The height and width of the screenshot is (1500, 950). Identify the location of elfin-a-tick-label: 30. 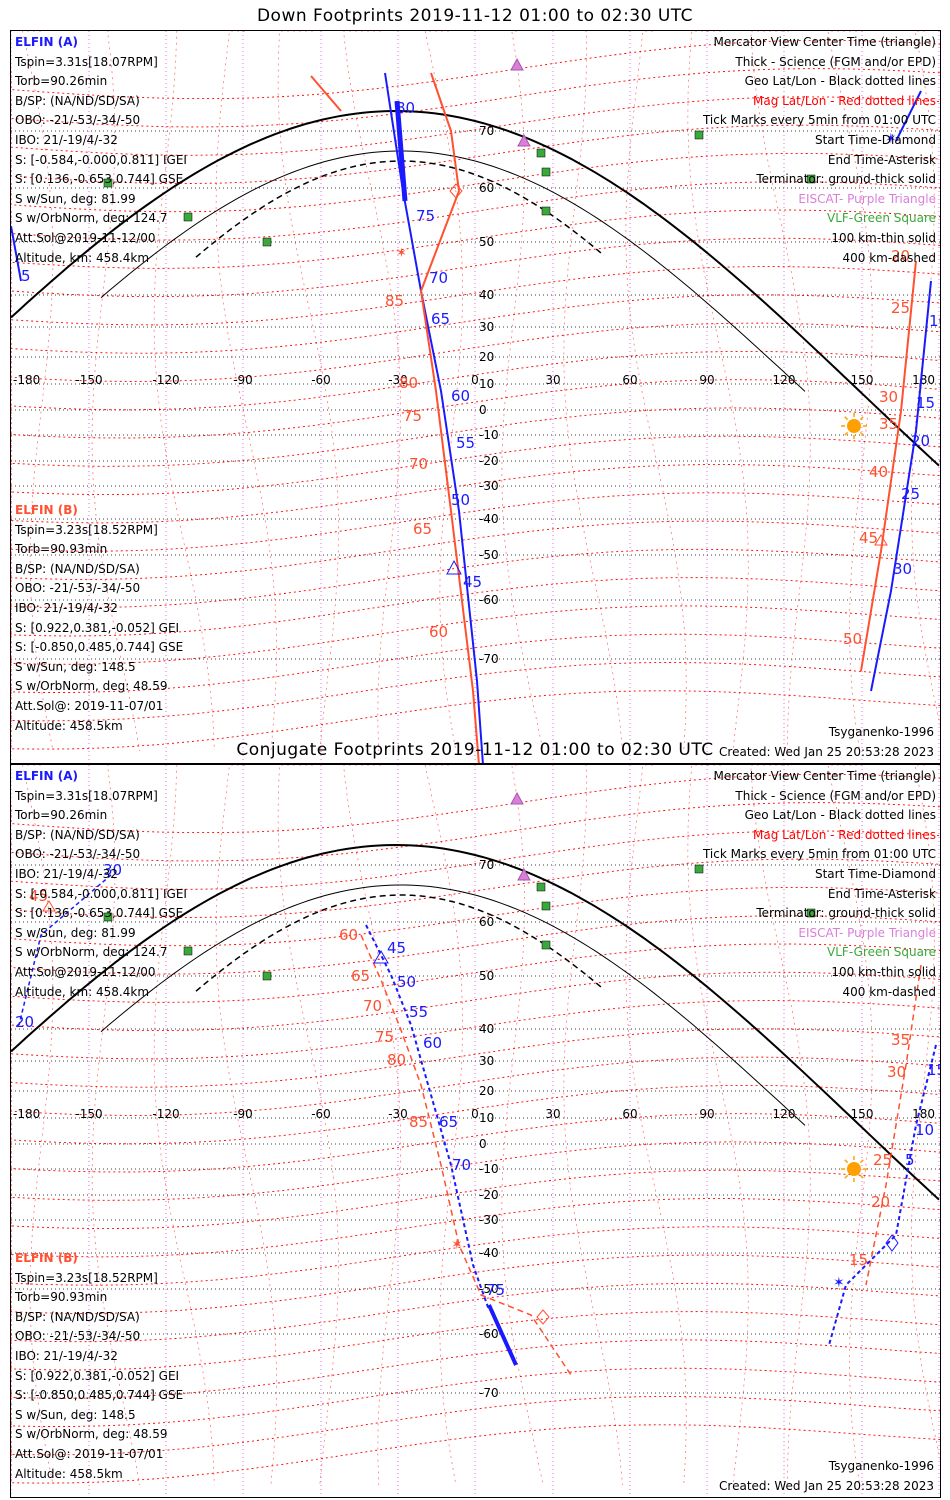
(902, 569).